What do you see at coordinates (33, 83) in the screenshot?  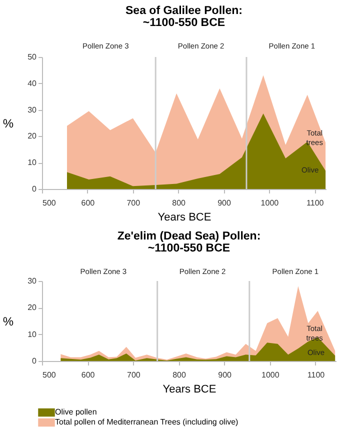 I see `y-tick-label: 40` at bounding box center [33, 83].